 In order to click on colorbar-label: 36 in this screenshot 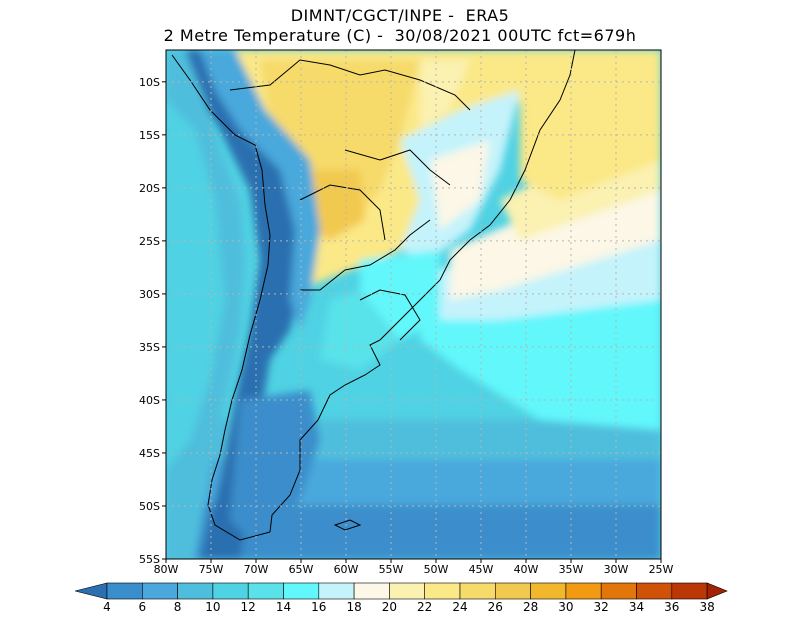, I will do `click(671, 607)`.